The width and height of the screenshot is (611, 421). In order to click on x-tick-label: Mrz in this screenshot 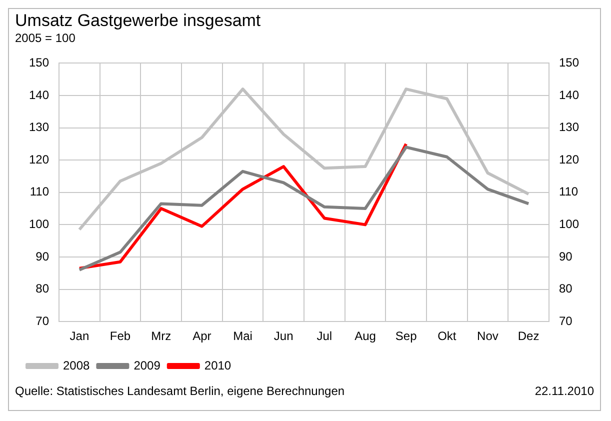, I will do `click(161, 336)`.